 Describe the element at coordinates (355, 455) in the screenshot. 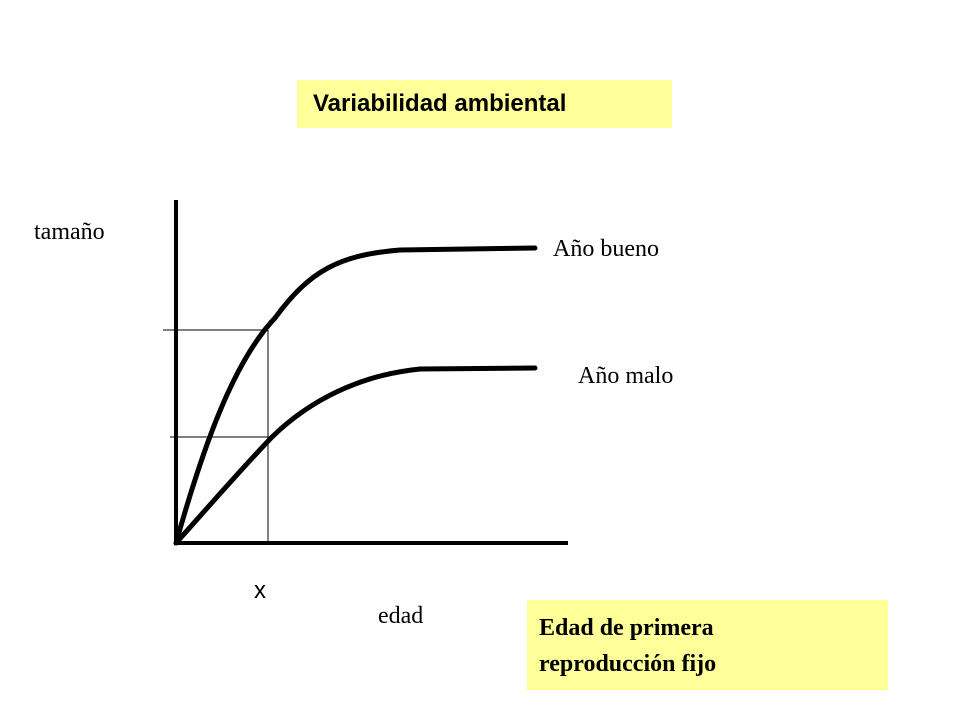

I see `curve-bad-year` at that location.